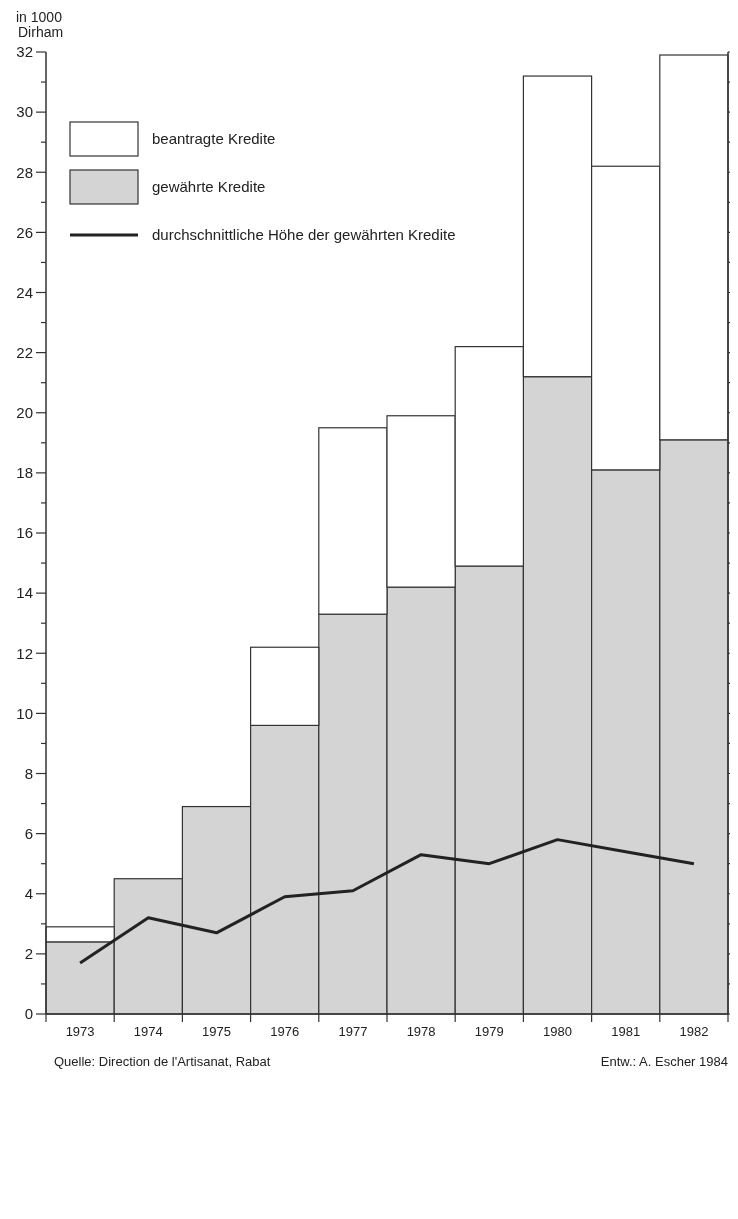 The image size is (738, 1219). What do you see at coordinates (28, 893) in the screenshot?
I see `y-tick-label: 4` at bounding box center [28, 893].